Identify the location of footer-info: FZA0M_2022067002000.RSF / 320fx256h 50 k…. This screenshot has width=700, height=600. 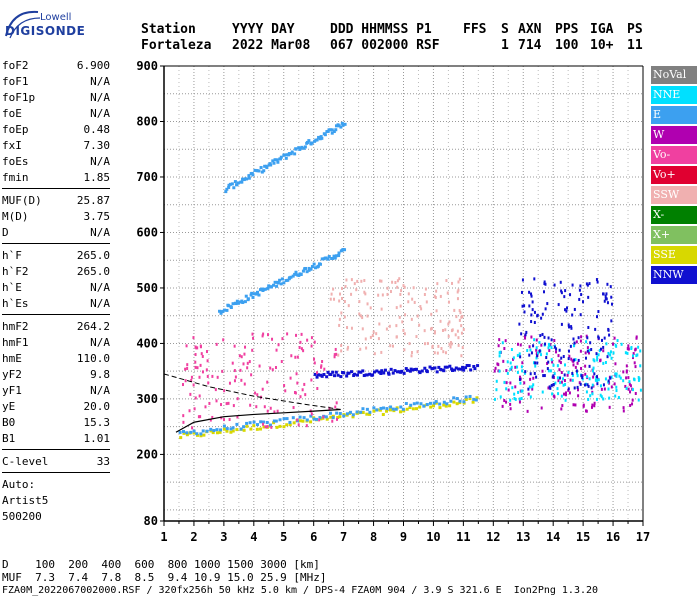
(300, 590).